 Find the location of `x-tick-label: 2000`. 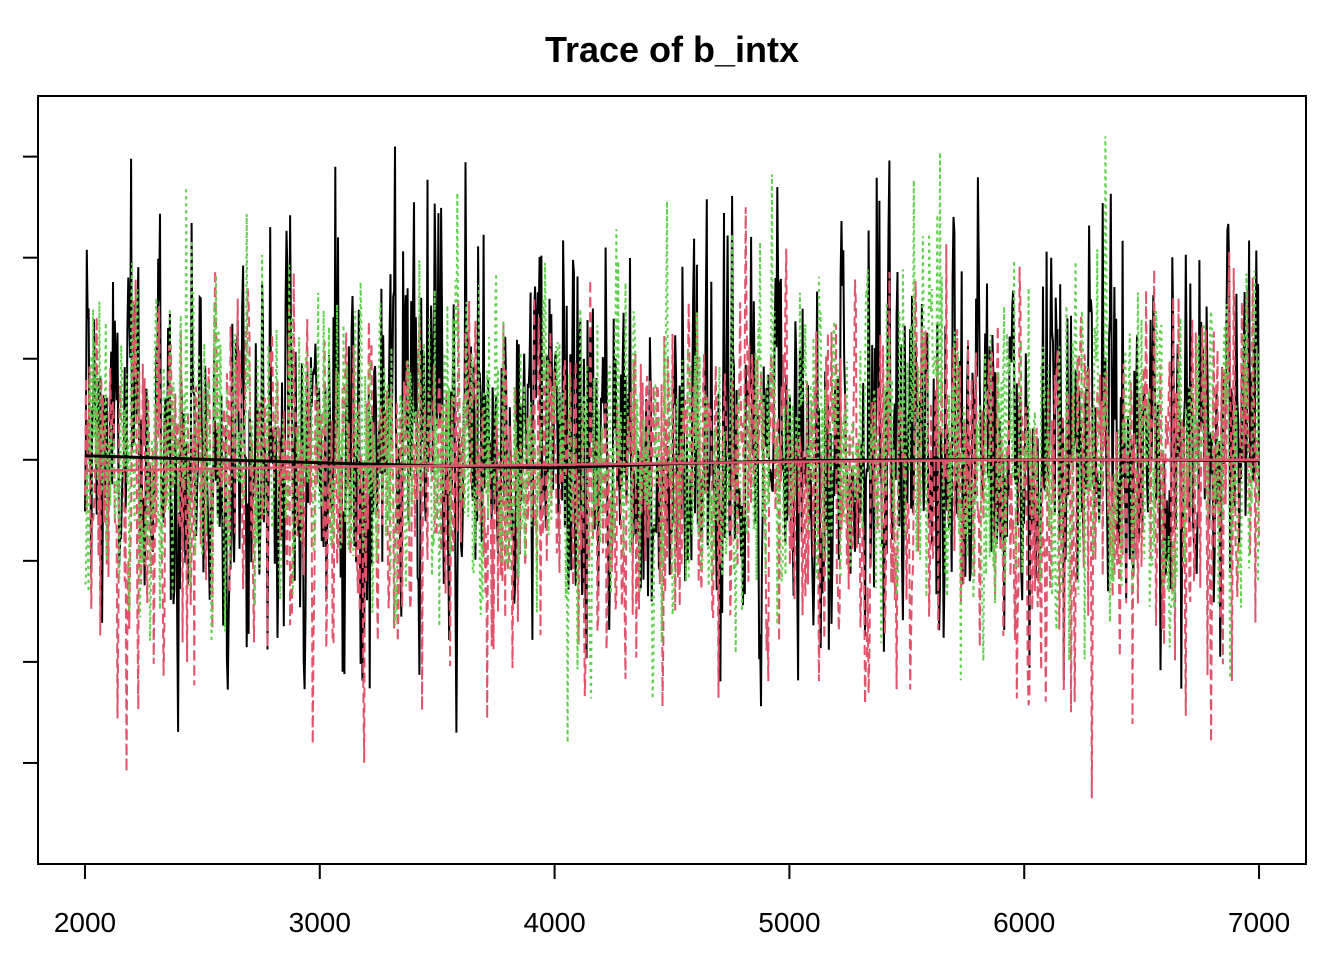

x-tick-label: 2000 is located at coordinates (85, 922).